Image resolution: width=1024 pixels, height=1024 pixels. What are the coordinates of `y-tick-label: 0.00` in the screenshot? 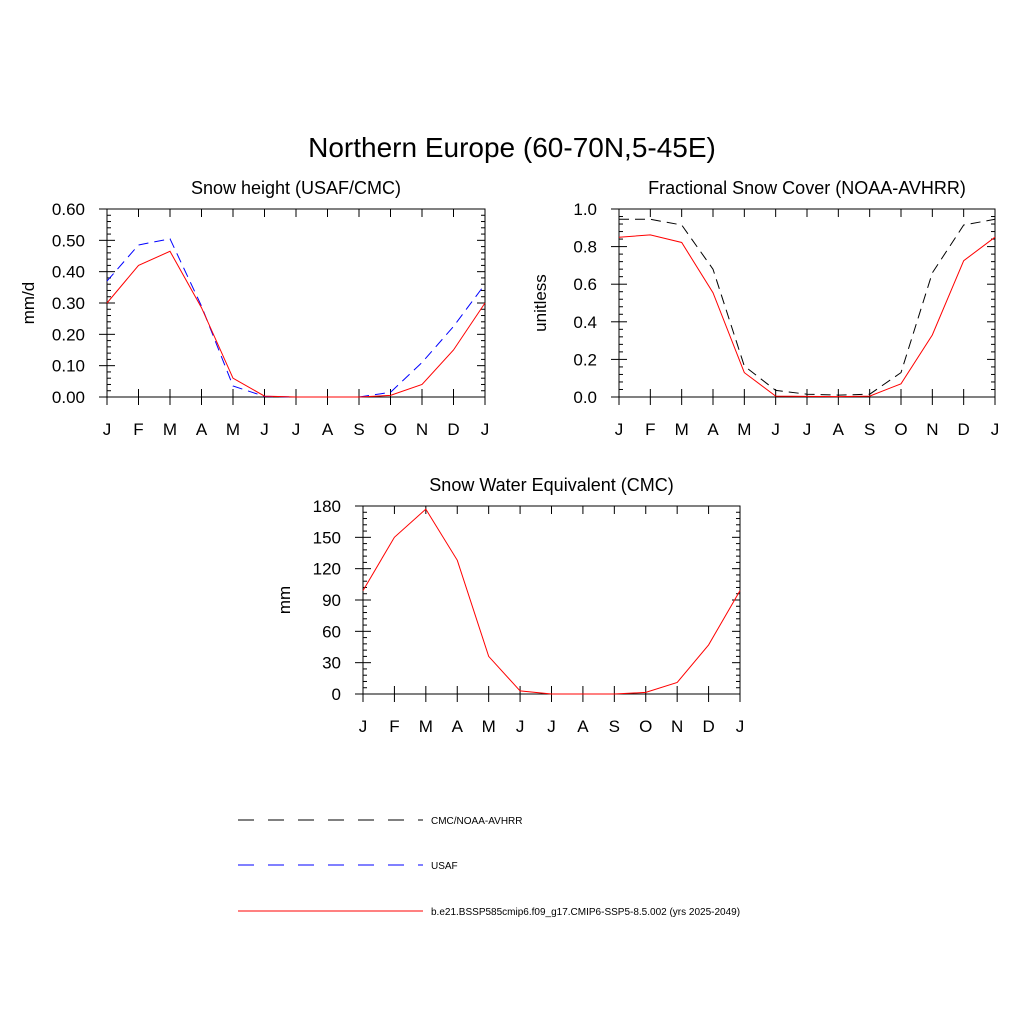 It's located at (68, 397).